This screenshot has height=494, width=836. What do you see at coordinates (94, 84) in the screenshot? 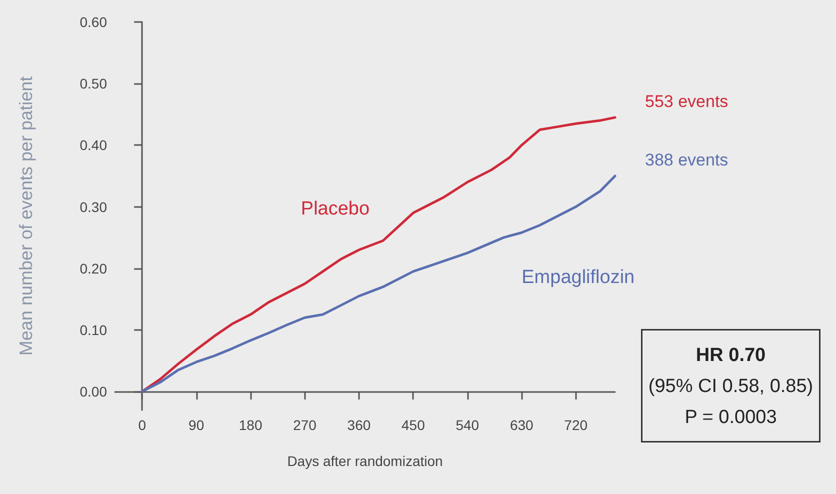
I see `y-tick-label: 0.50` at bounding box center [94, 84].